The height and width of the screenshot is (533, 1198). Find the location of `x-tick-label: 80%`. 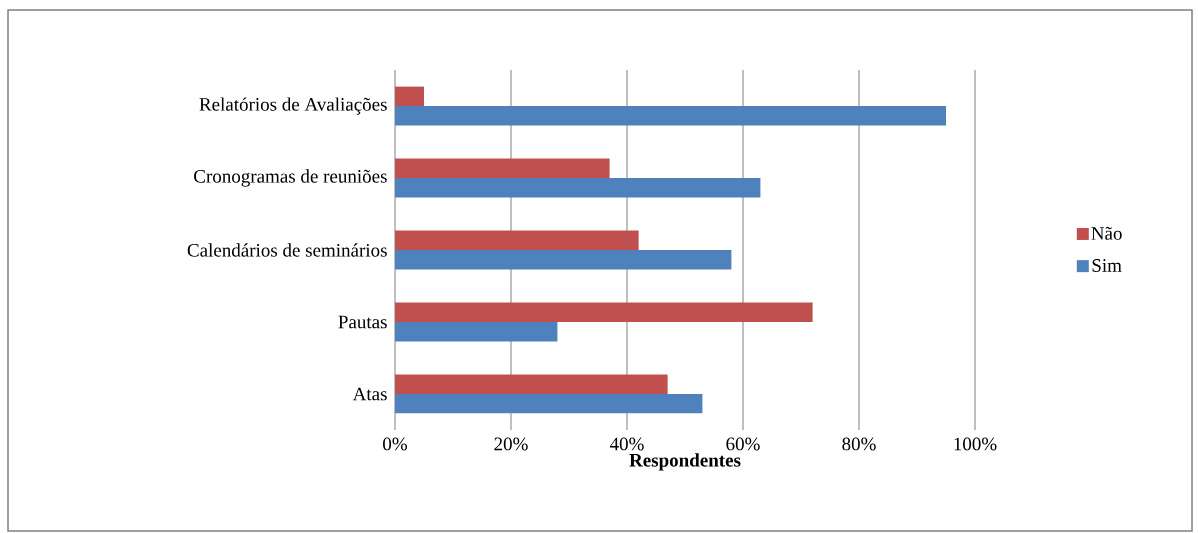

x-tick-label: 80% is located at coordinates (859, 444).